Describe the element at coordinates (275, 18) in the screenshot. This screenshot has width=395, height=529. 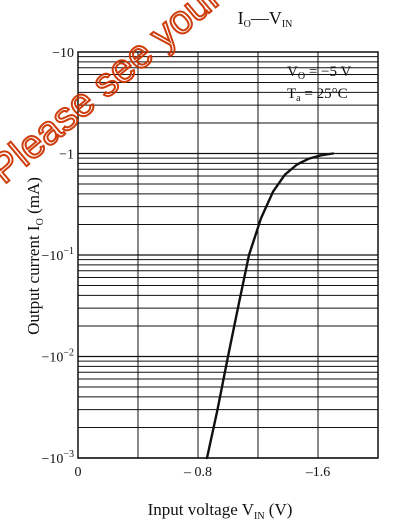
I see `title-second: V` at that location.